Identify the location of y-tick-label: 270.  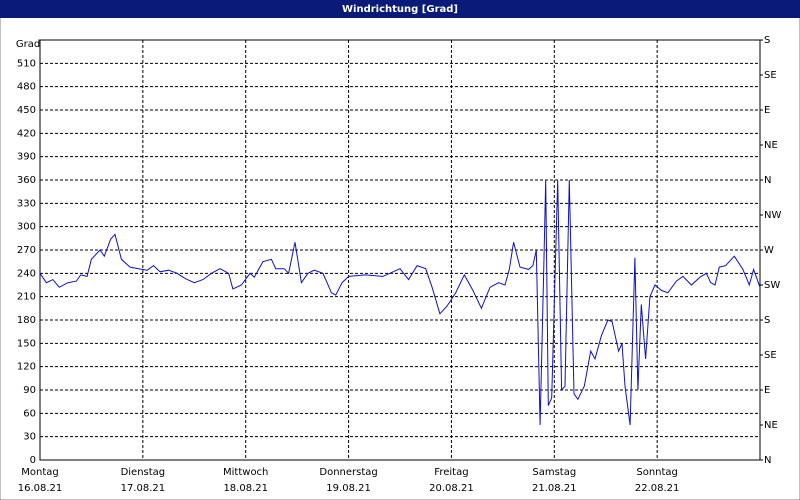
(26, 250).